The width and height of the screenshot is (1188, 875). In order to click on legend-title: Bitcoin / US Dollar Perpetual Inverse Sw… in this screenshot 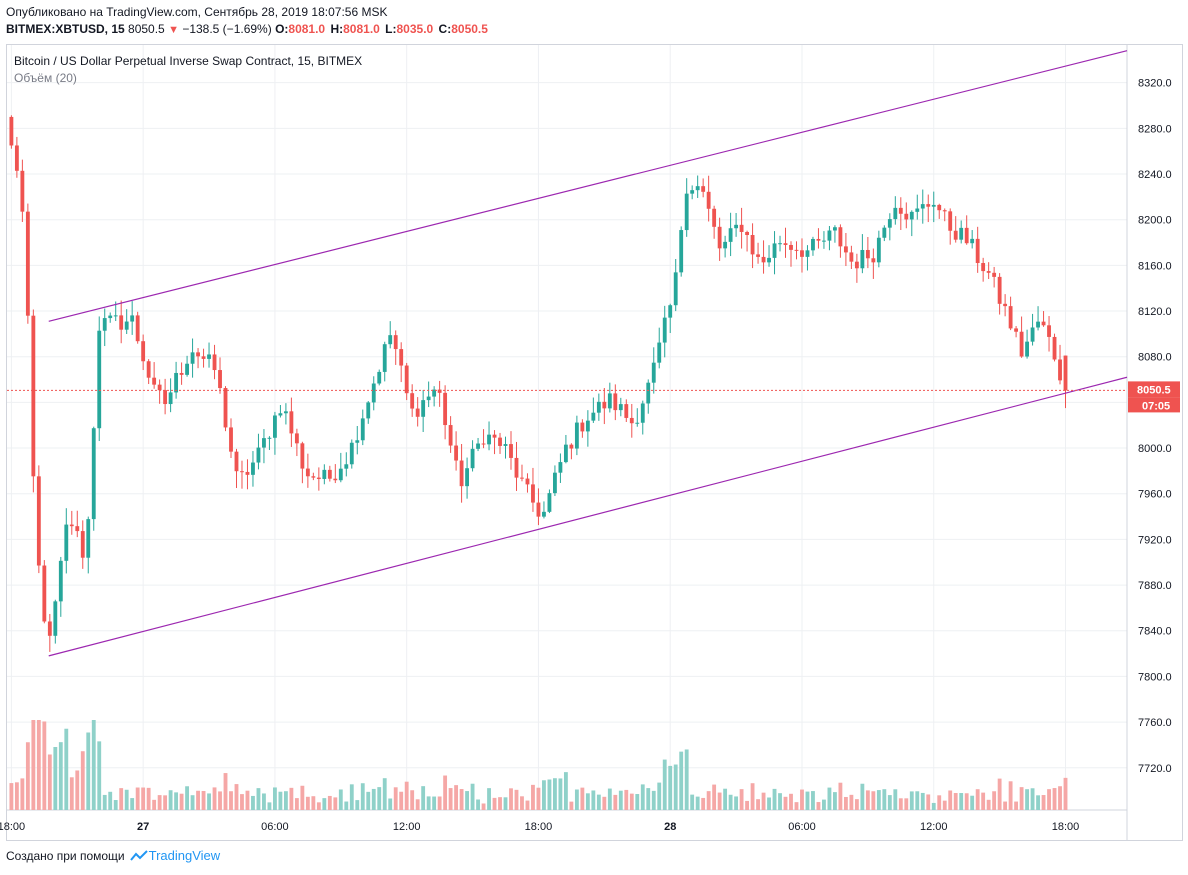, I will do `click(188, 61)`.